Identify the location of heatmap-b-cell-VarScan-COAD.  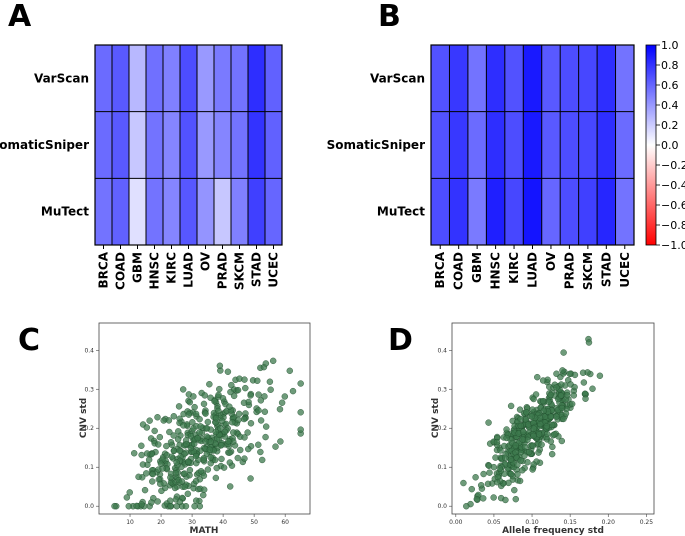
(459, 78).